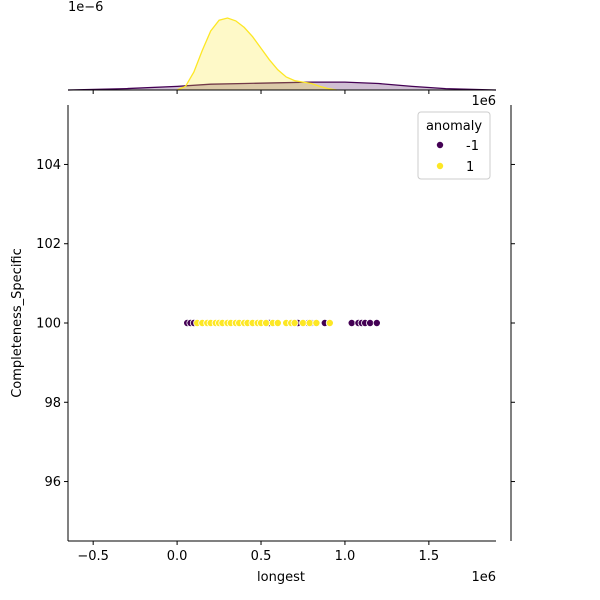 The width and height of the screenshot is (600, 600). Describe the element at coordinates (52, 403) in the screenshot. I see `y-tick-label-1: 98` at that location.